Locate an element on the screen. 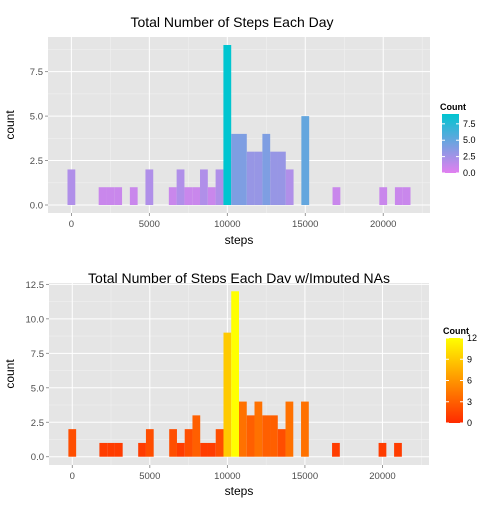 This screenshot has width=504, height=509. legend-2: Count 0 3 6 9 12 is located at coordinates (460, 377).